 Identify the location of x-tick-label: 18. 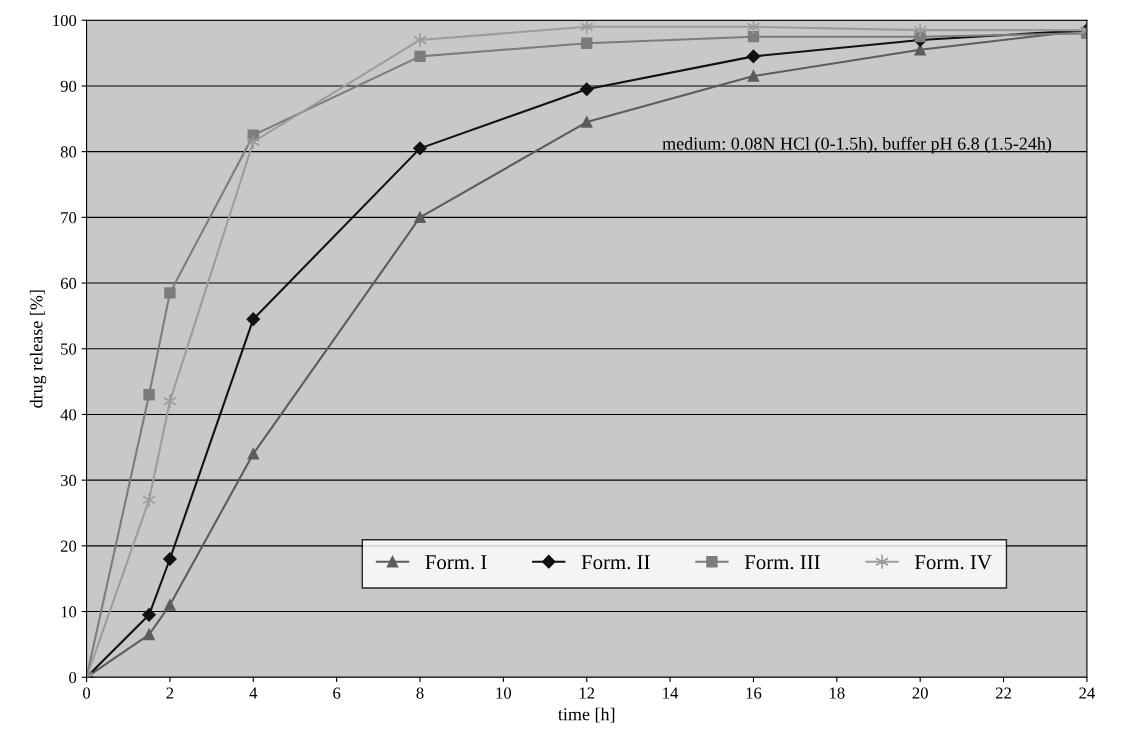
(837, 693).